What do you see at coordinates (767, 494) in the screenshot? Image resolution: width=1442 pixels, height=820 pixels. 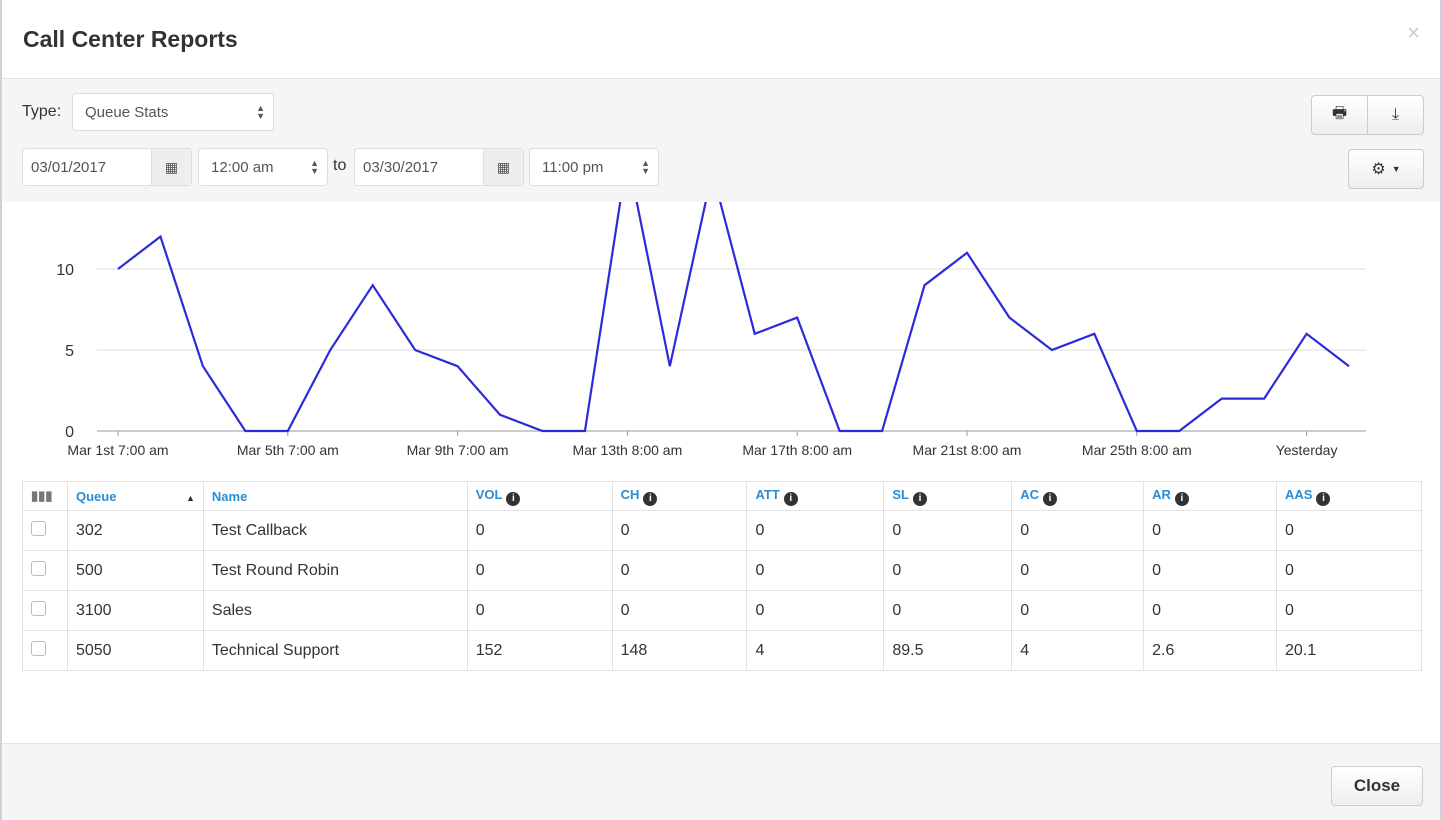 I see `column-label: ATT` at bounding box center [767, 494].